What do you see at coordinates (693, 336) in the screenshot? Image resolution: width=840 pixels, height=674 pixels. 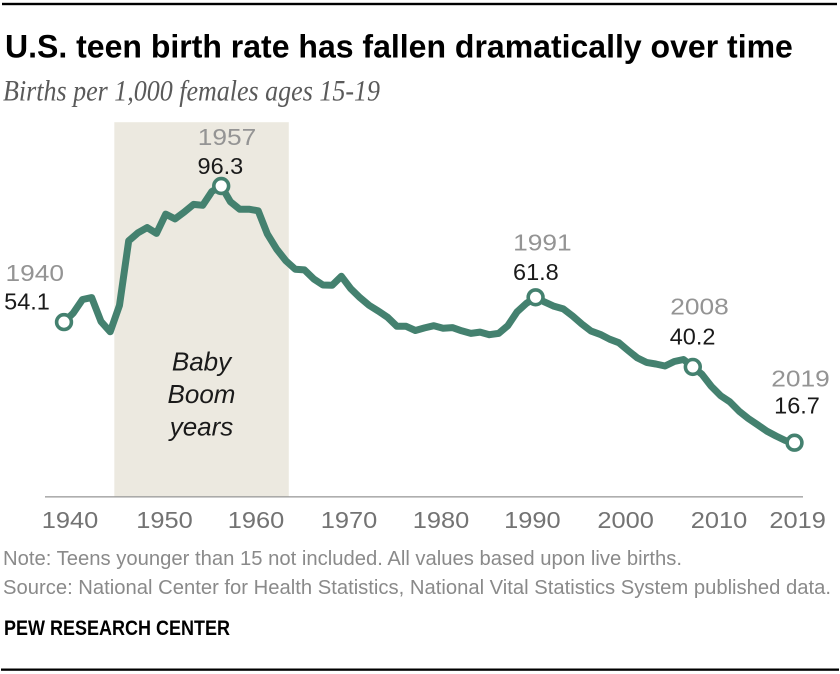 I see `svg-text: 40.2` at bounding box center [693, 336].